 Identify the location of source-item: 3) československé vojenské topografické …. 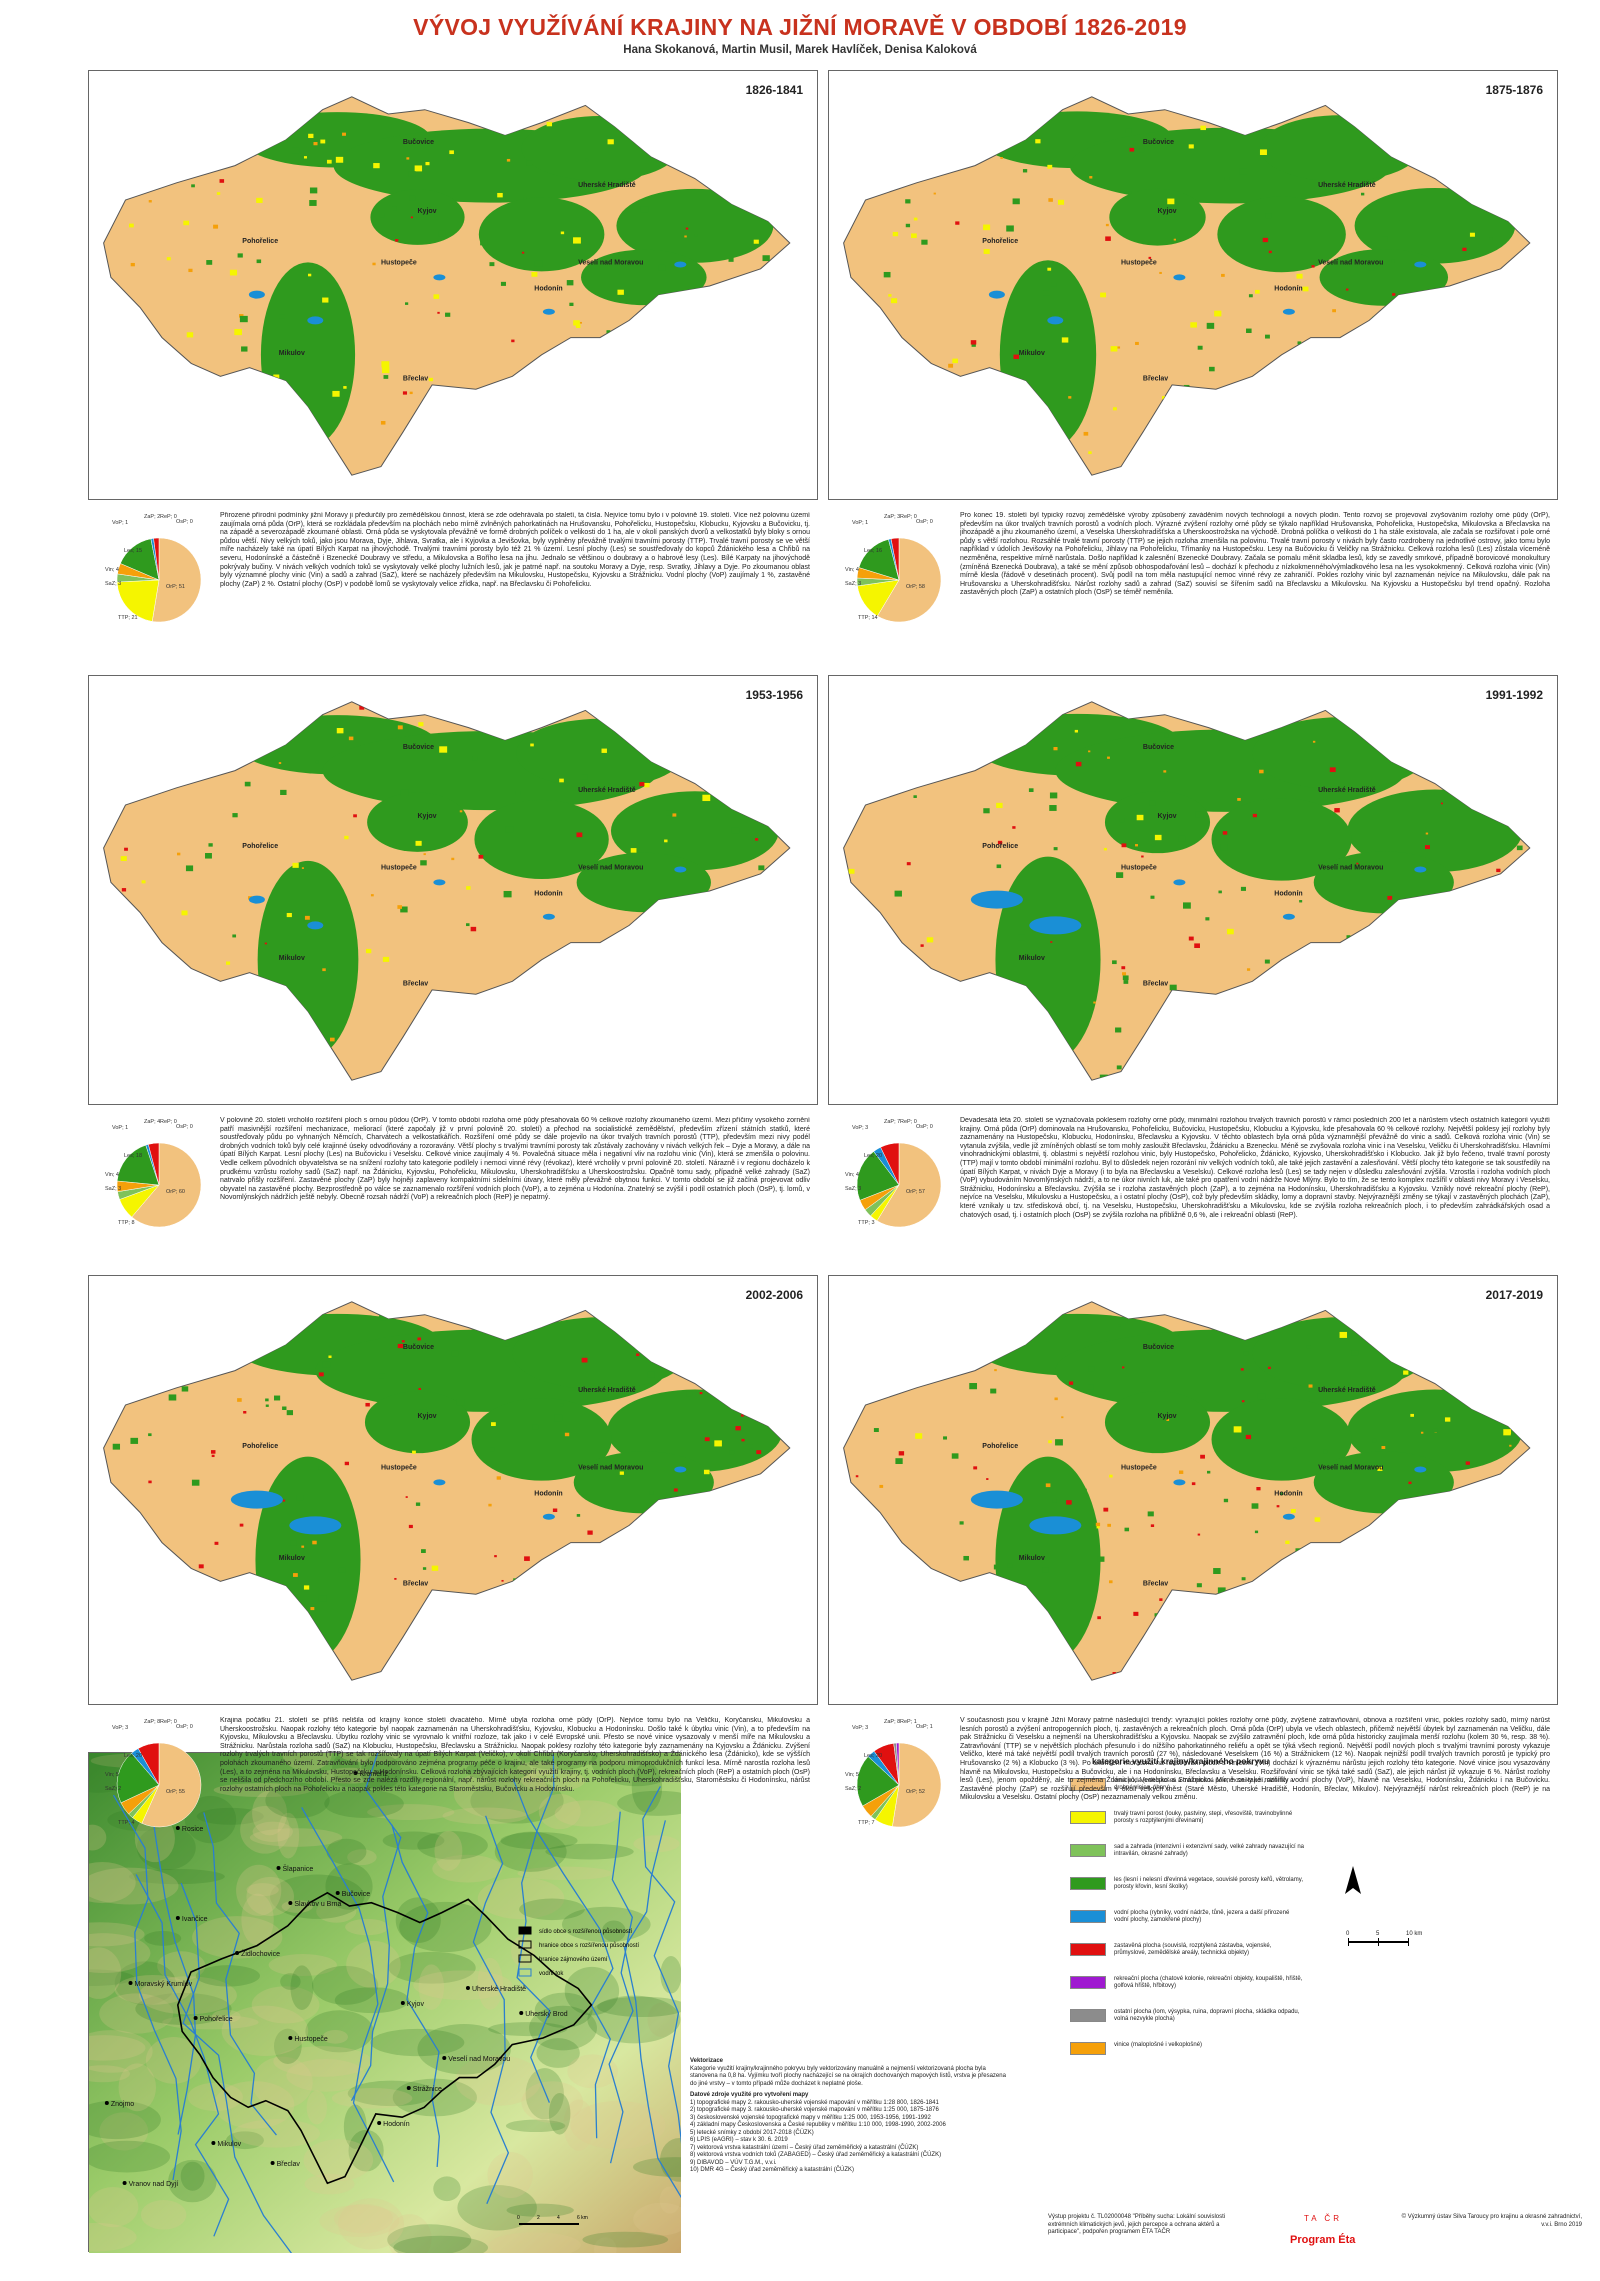
(810, 2117).